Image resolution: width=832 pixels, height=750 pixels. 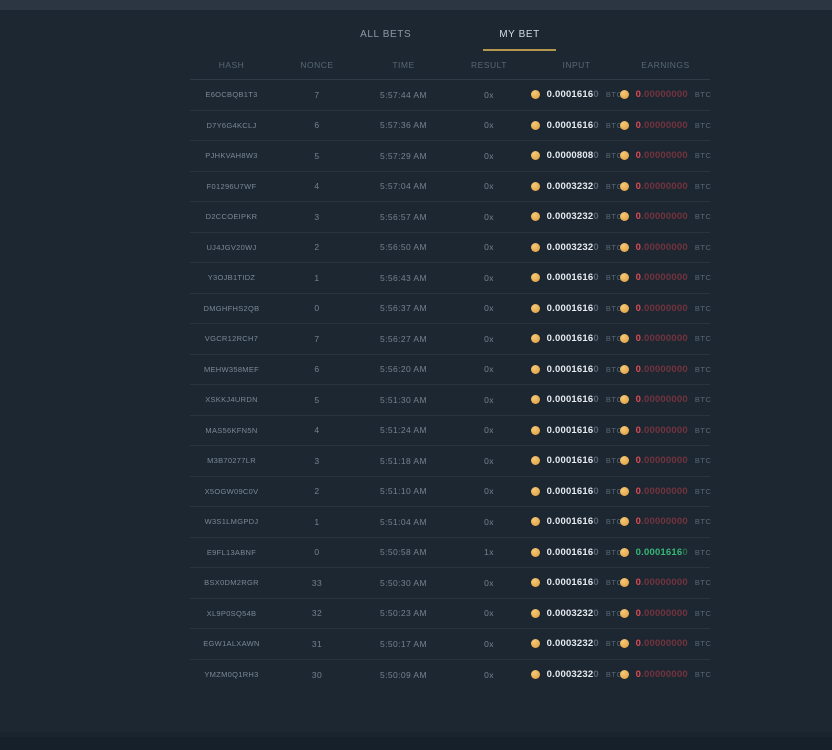 What do you see at coordinates (489, 552) in the screenshot?
I see `bet-result: 1x` at bounding box center [489, 552].